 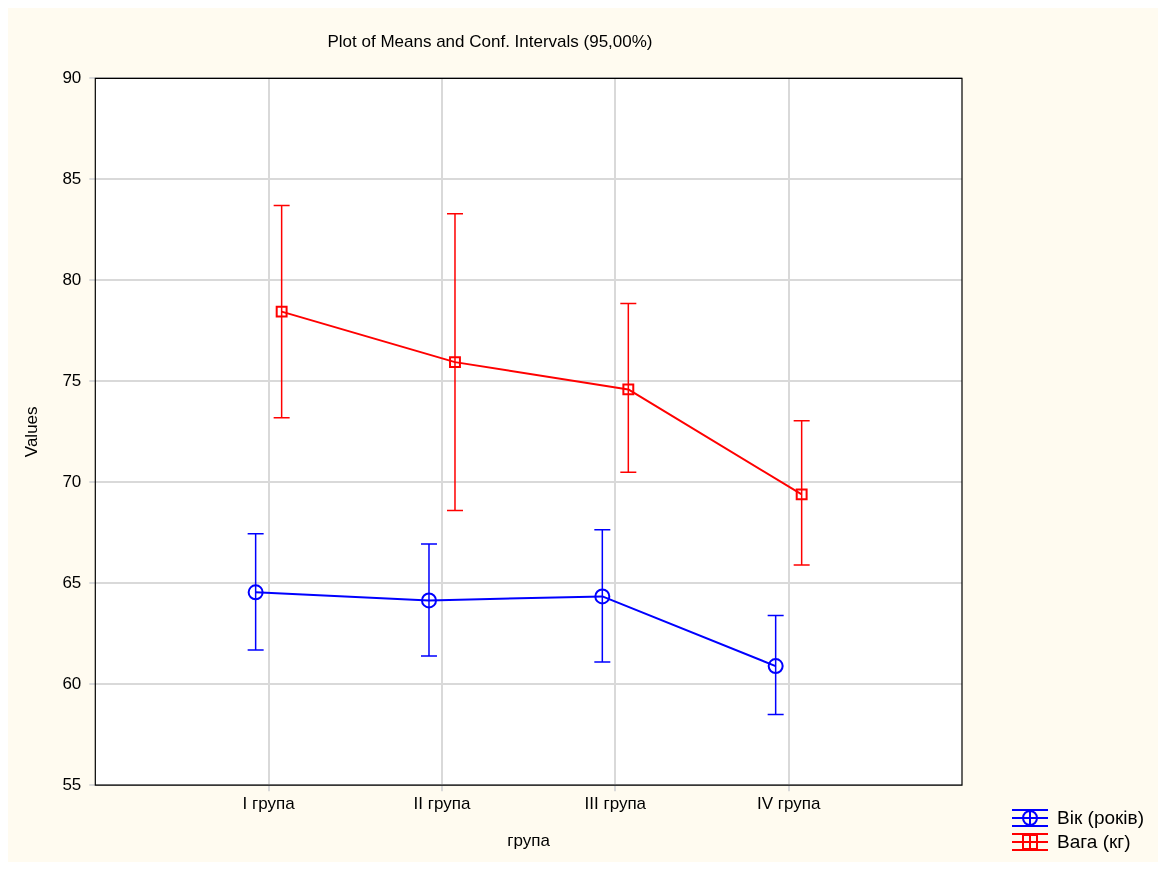 What do you see at coordinates (269, 804) in the screenshot?
I see `x-tick-label: I група` at bounding box center [269, 804].